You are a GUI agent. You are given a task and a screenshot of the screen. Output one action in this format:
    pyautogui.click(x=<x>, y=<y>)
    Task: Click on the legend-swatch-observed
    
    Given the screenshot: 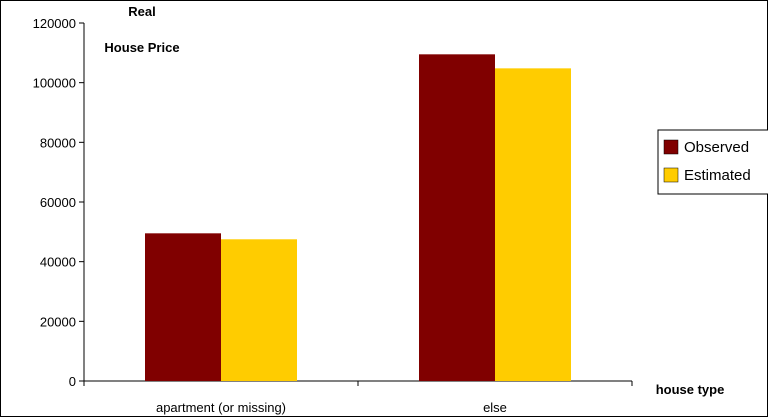 What is the action you would take?
    pyautogui.click(x=671, y=147)
    